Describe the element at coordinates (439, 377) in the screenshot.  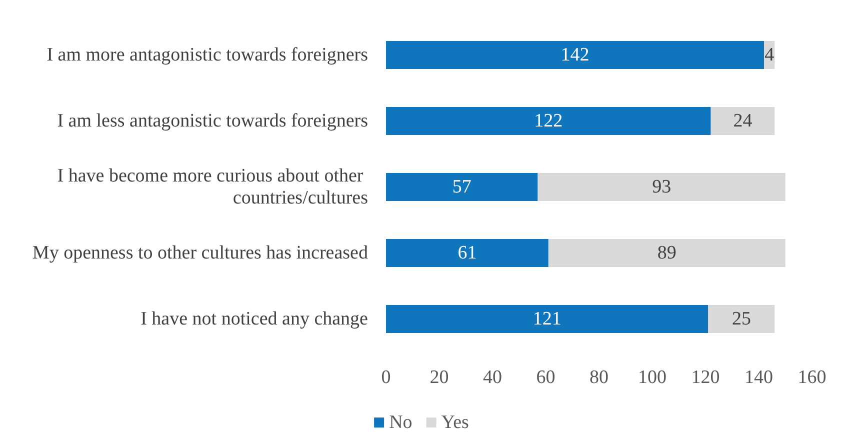
I see `x-tick-label: 20` at that location.